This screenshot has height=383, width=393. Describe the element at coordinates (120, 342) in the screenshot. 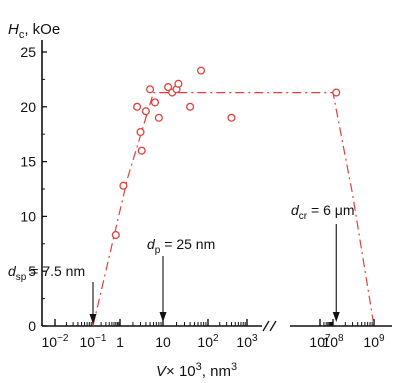

I see `x-tick-label: 1` at that location.